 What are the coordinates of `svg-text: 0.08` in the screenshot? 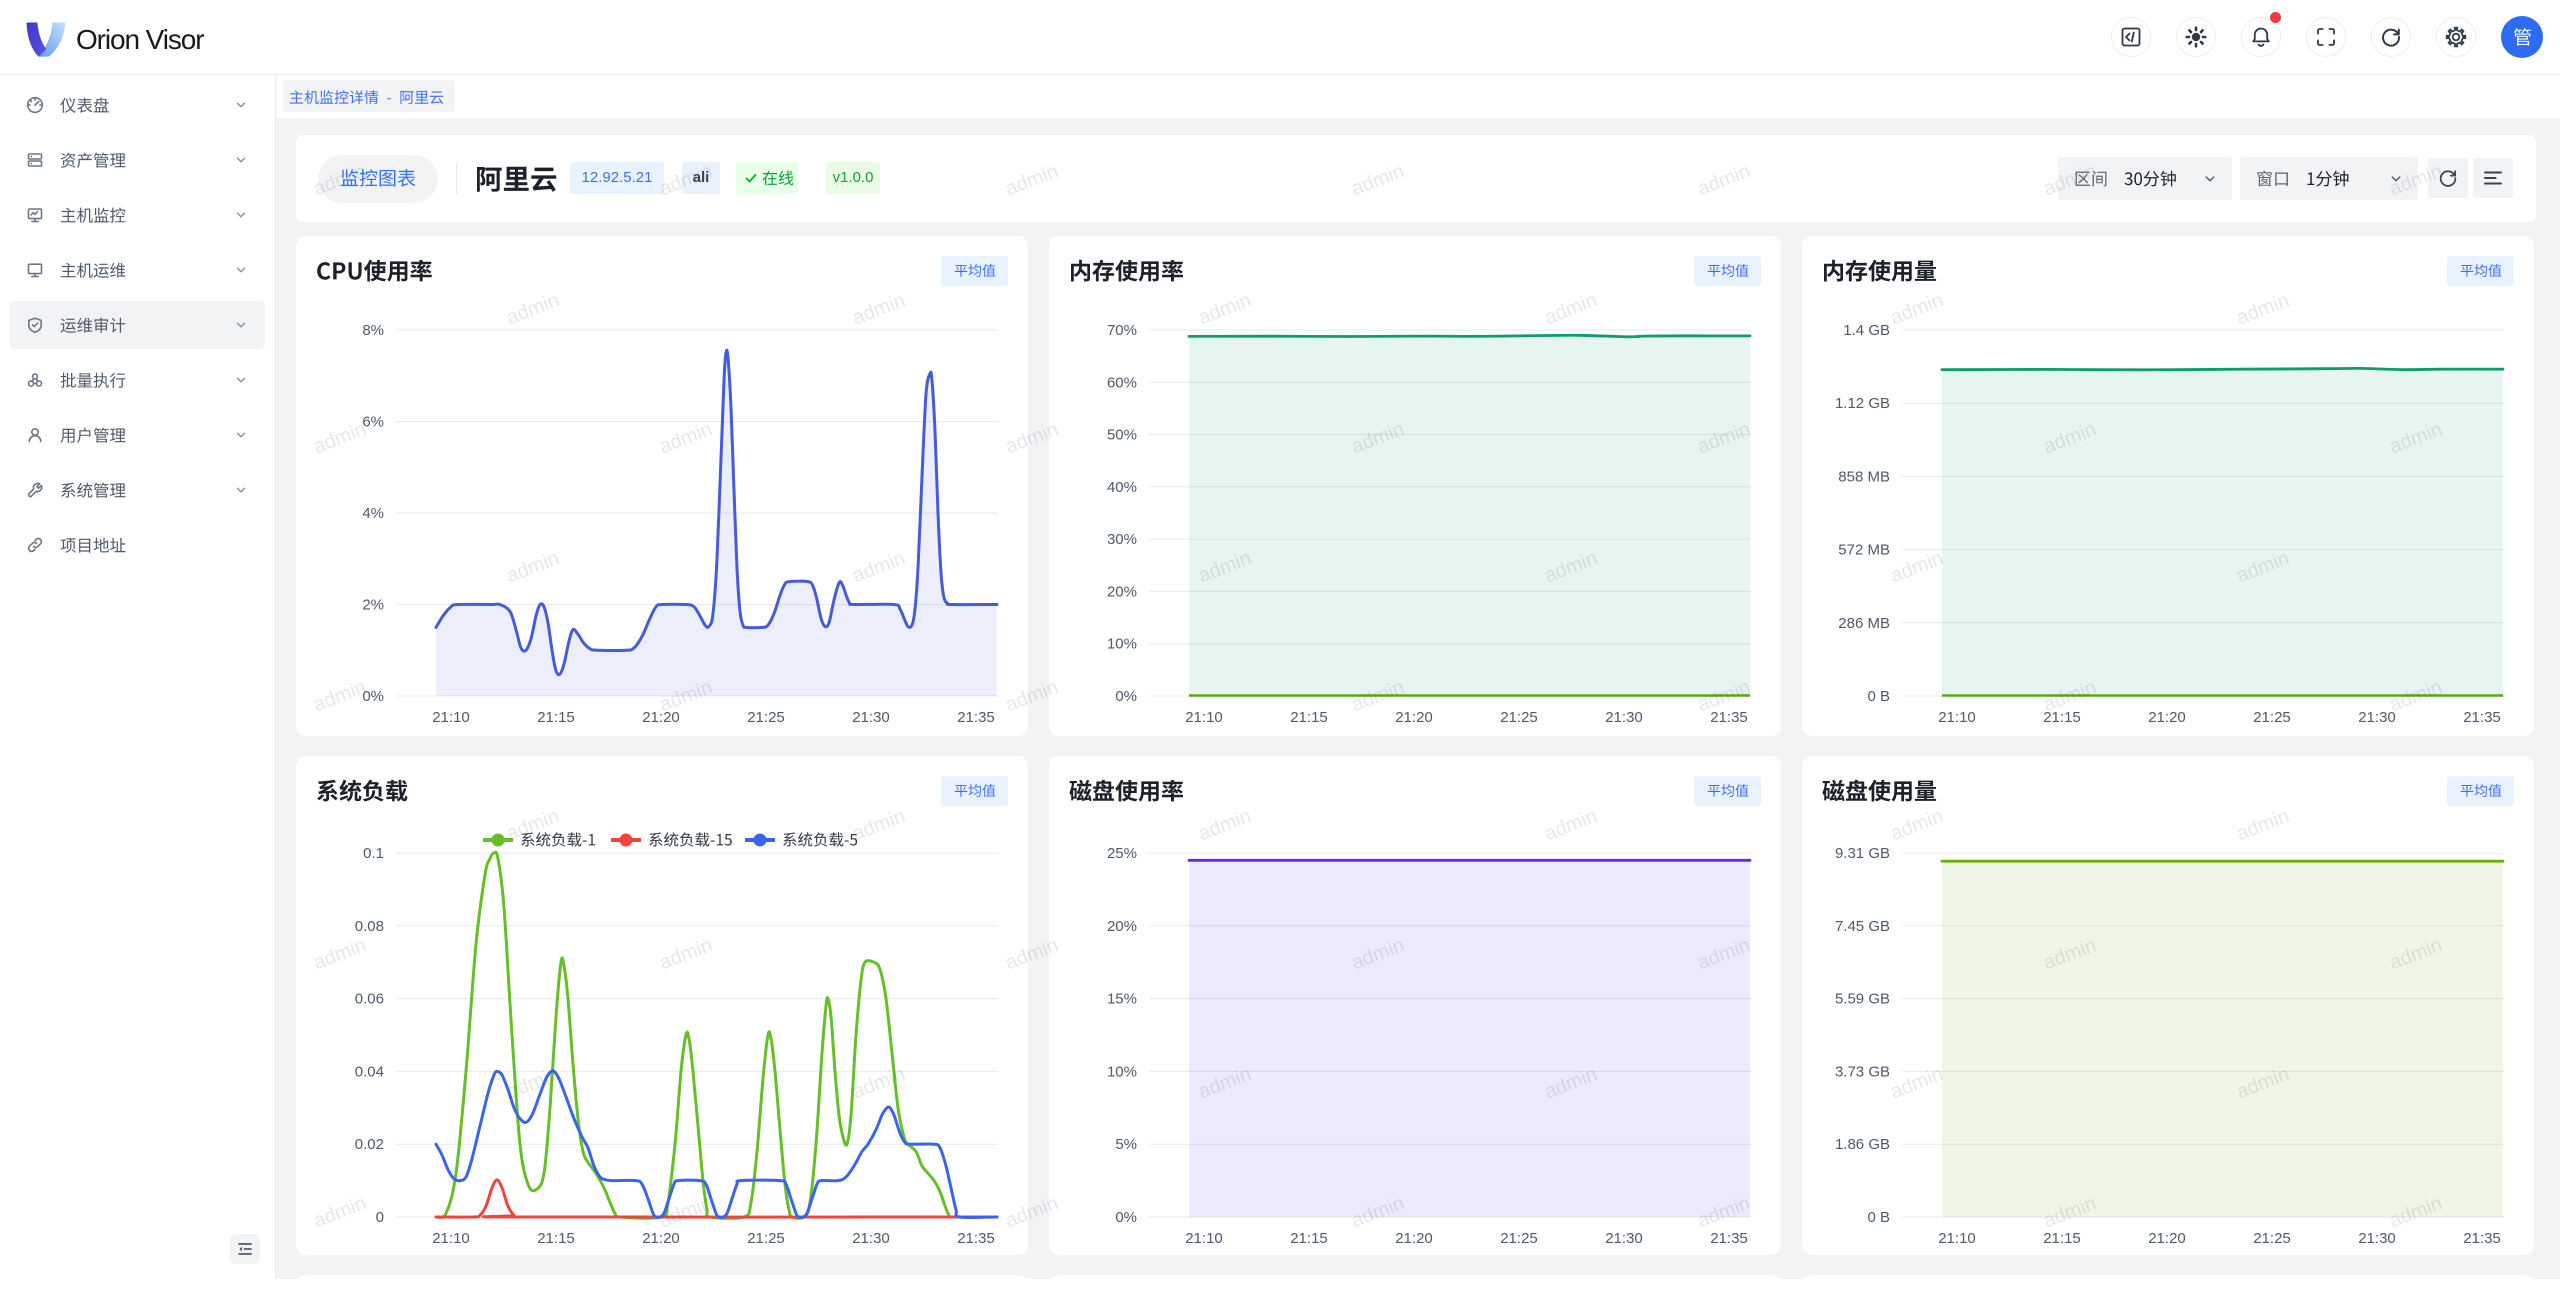 It's located at (369, 926).